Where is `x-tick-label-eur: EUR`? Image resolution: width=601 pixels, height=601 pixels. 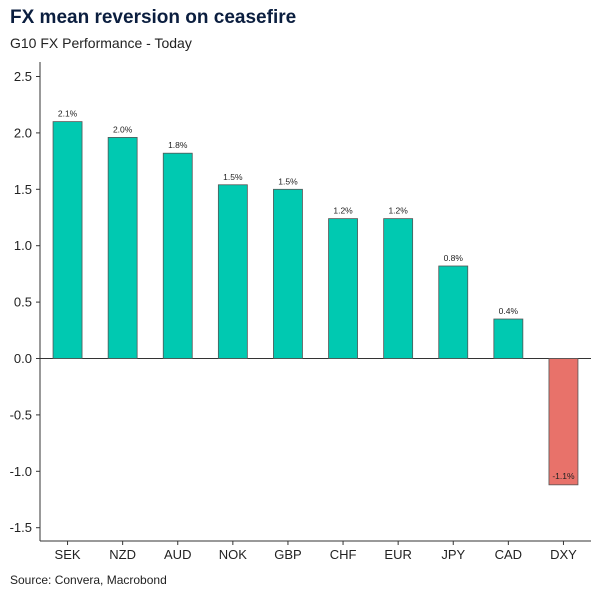 x-tick-label-eur: EUR is located at coordinates (397, 554).